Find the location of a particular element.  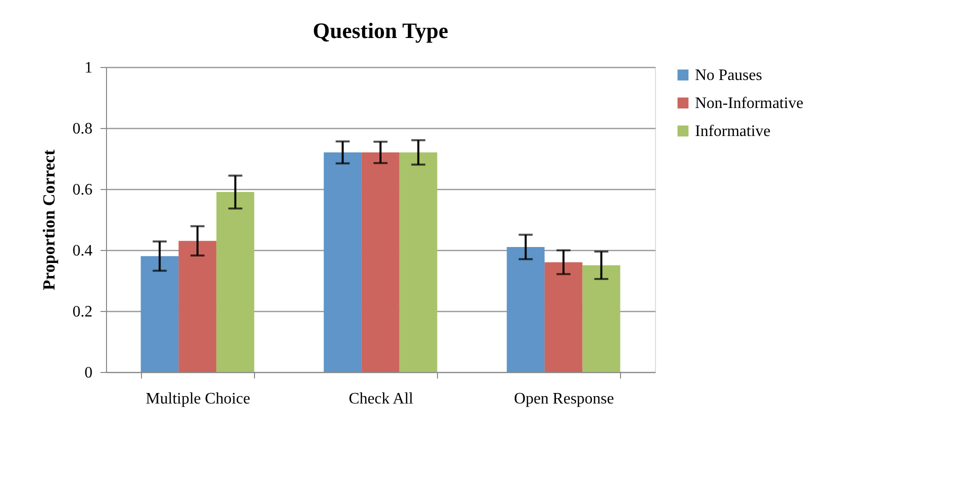

y-tick-label: 0 is located at coordinates (88, 373).